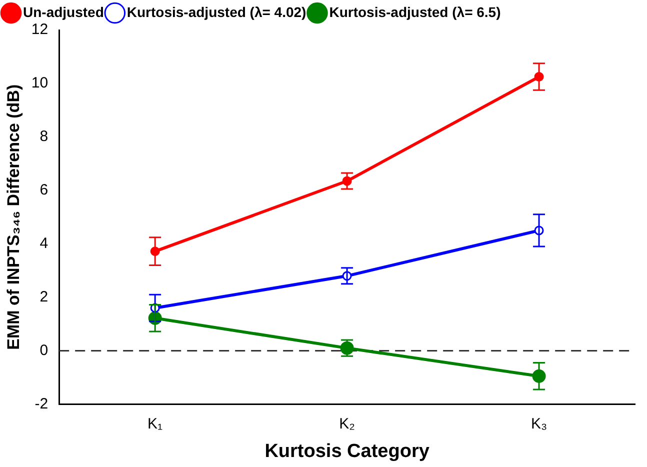  What do you see at coordinates (415, 12) in the screenshot?
I see `legend-label: Kurtosis-adjusted (λ= 6.5)` at bounding box center [415, 12].